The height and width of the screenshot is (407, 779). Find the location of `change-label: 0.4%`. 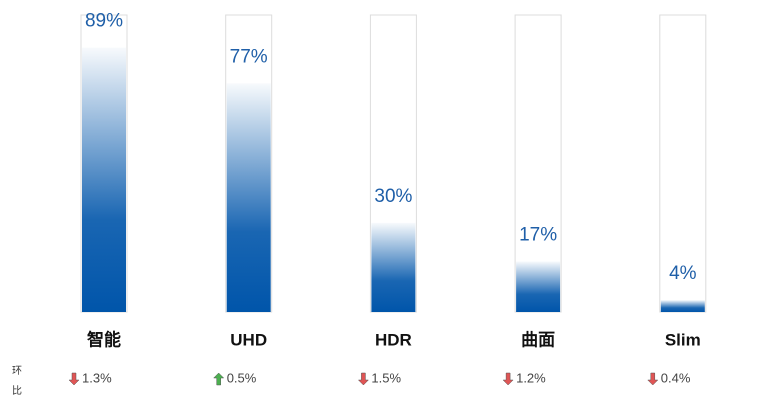

change-label: 0.4% is located at coordinates (676, 377).